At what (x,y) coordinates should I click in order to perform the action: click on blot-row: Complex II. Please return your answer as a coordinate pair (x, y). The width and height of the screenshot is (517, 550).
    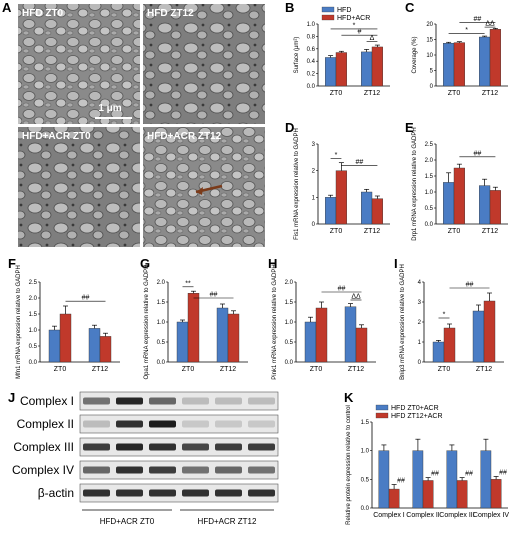
    Looking at the image, I should click on (148, 424).